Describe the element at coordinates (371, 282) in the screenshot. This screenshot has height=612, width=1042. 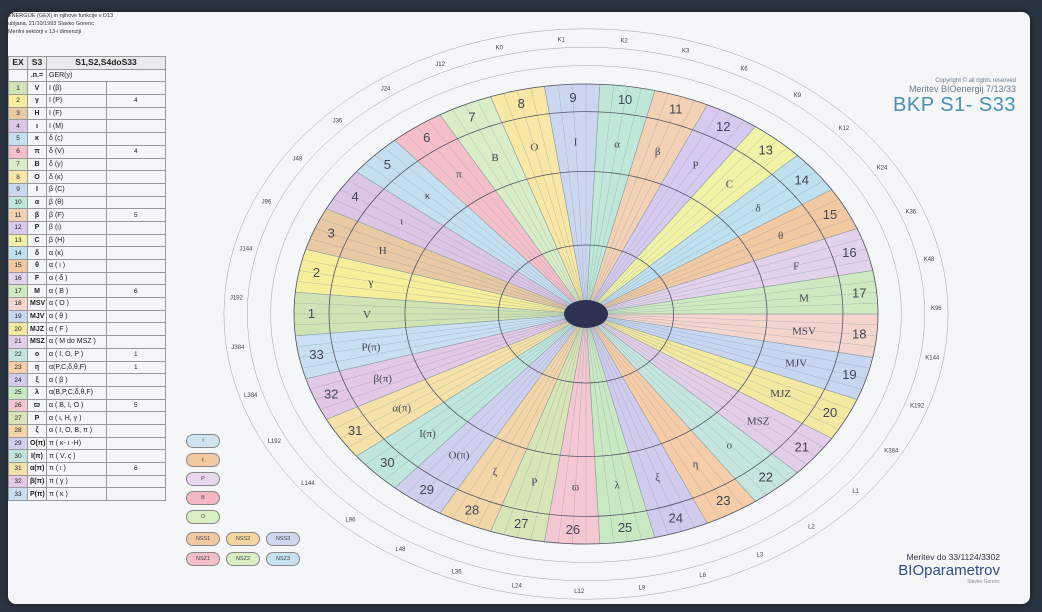
I see `sector-symbol: γ` at that location.